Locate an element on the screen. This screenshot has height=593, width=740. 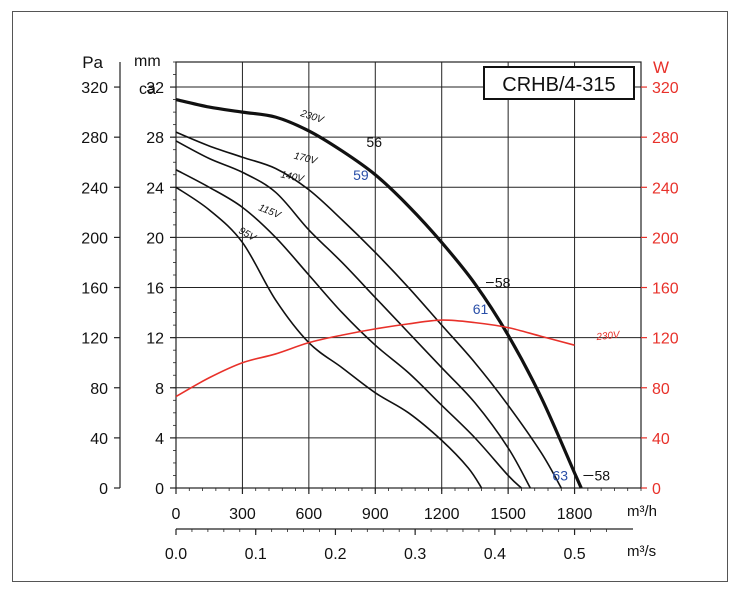
x-axis-unit-m3h: m³/h is located at coordinates (642, 511).